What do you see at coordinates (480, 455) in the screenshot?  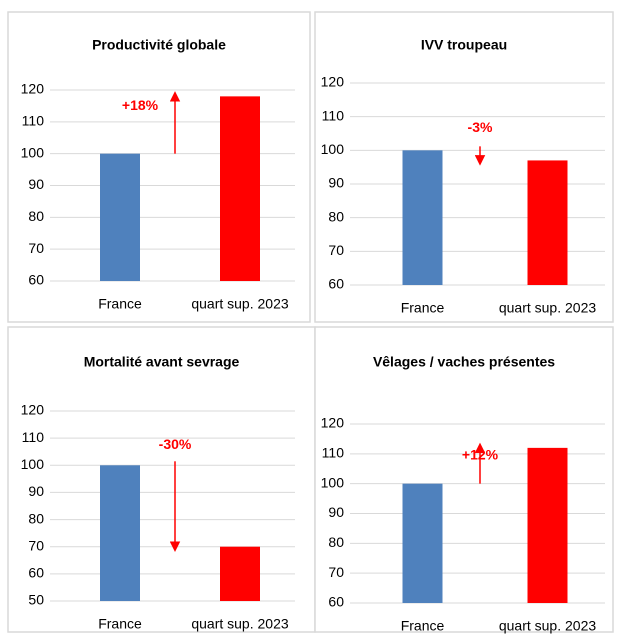 I see `annotation: +12%` at bounding box center [480, 455].